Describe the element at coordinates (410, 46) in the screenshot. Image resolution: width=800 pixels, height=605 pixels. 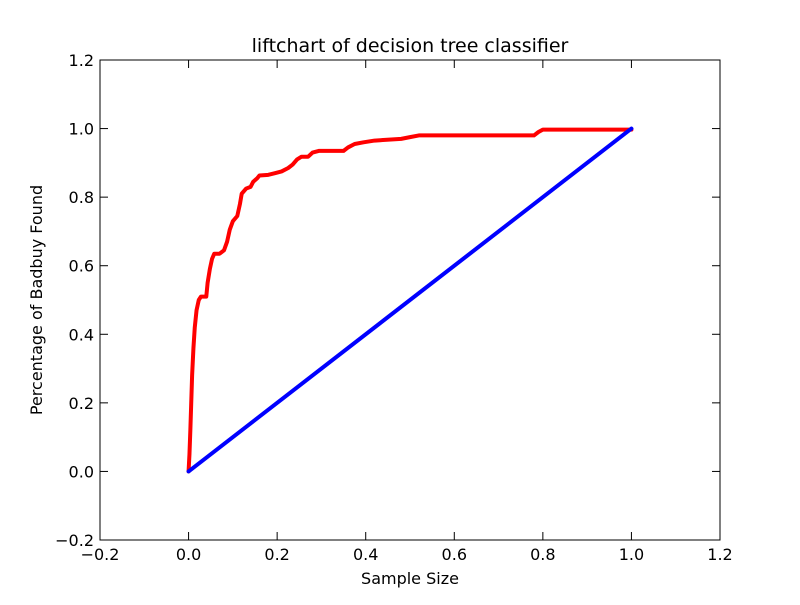
I see `chart-title: liftchart of decision tree classifier` at that location.